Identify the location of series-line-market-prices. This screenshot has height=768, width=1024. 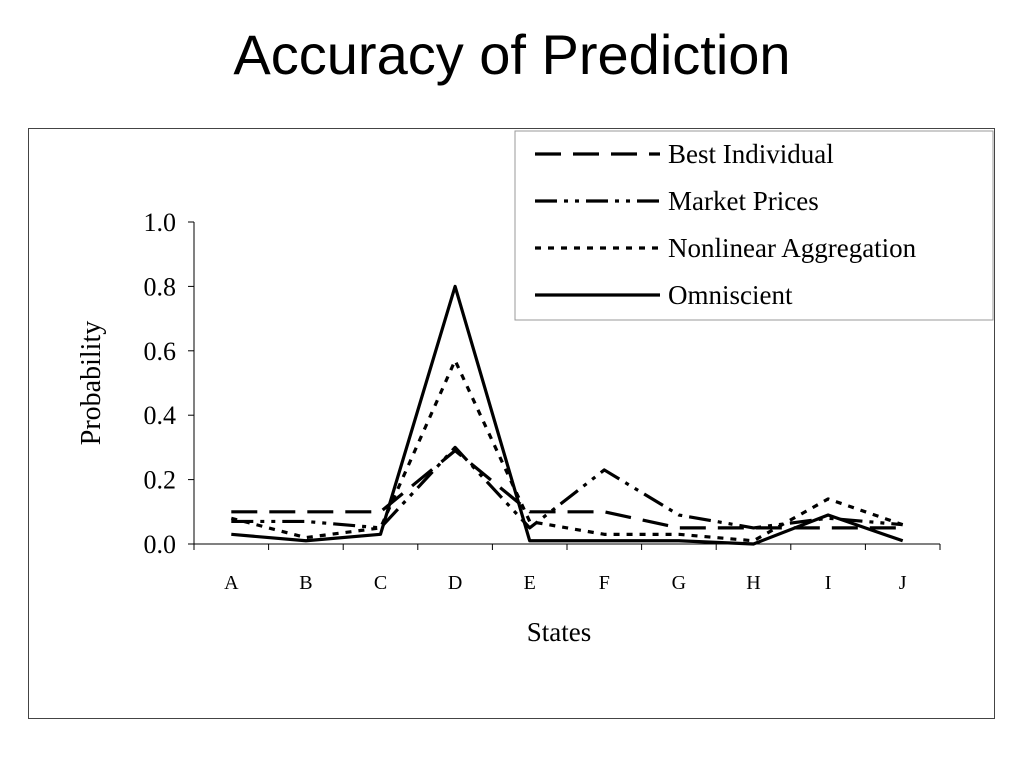
(567, 487).